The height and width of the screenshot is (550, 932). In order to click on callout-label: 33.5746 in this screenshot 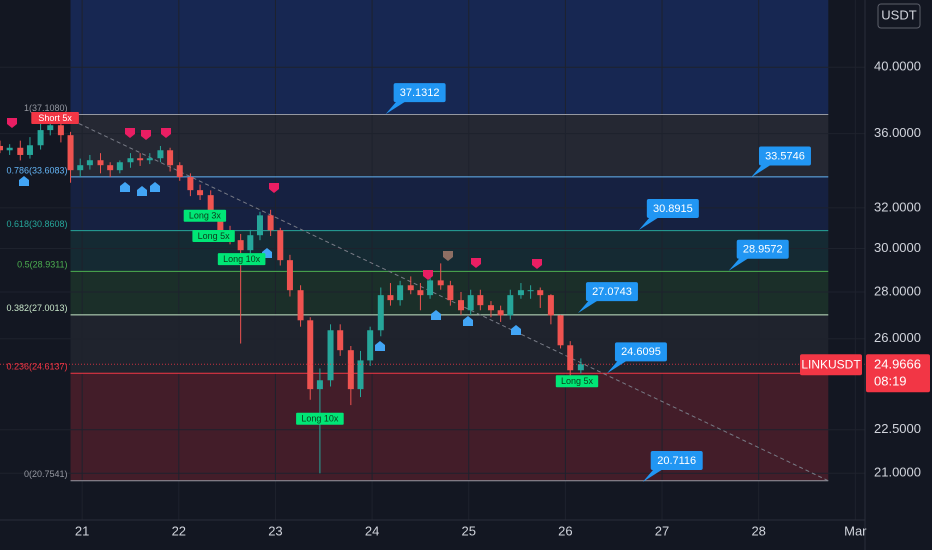, I will do `click(785, 156)`.